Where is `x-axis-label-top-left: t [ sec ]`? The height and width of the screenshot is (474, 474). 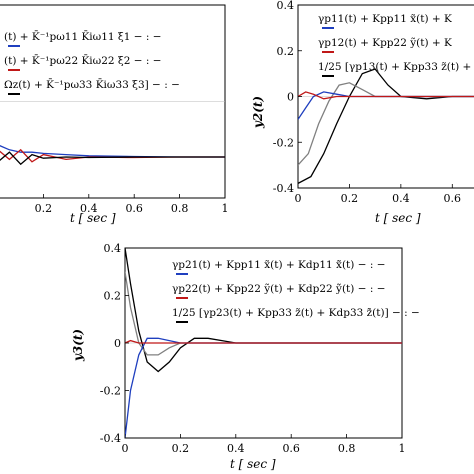 x-axis-label-top-left: t [ sec ] is located at coordinates (93, 218).